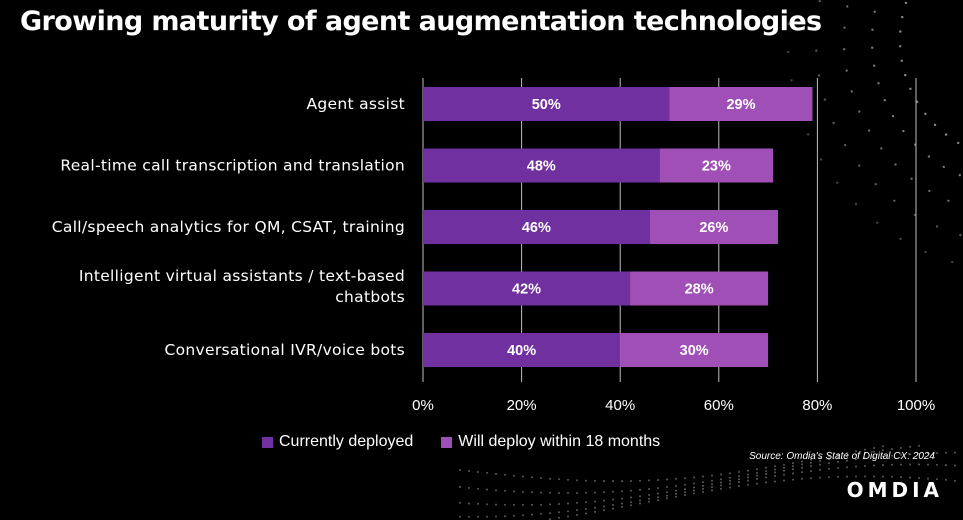  What do you see at coordinates (559, 441) in the screenshot?
I see `legend-label-will-deploy: Will deploy within 18 months` at bounding box center [559, 441].